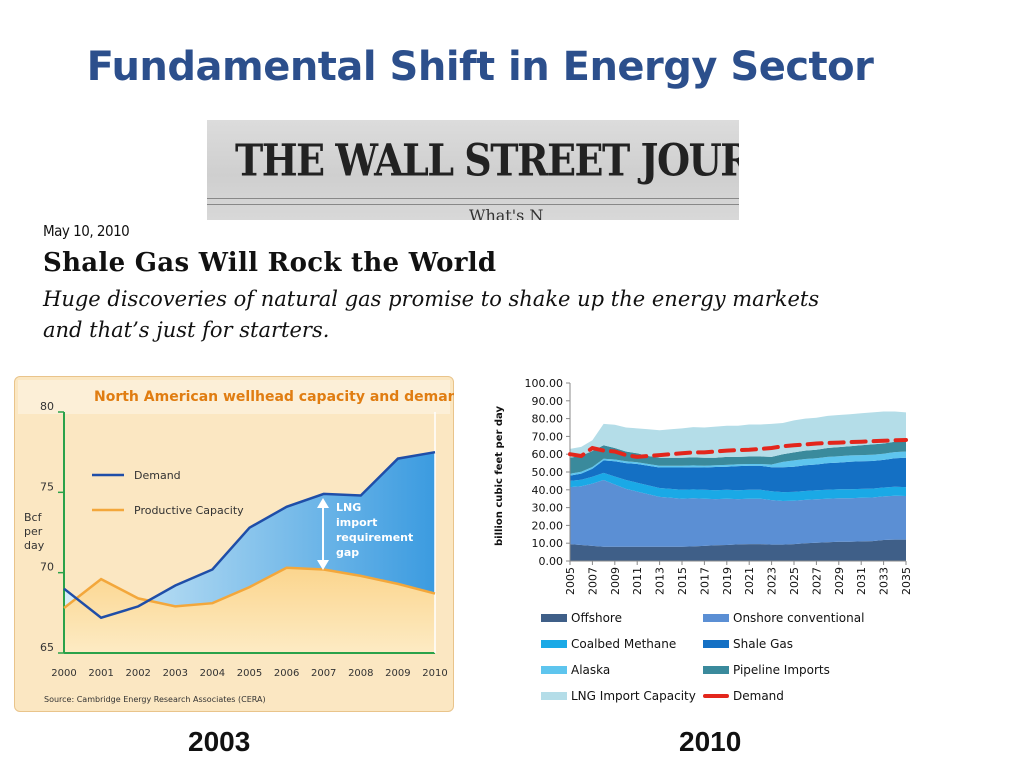 Image resolution: width=1024 pixels, height=768 pixels. What do you see at coordinates (356, 522) in the screenshot?
I see `gap-annotation-text: import` at bounding box center [356, 522].